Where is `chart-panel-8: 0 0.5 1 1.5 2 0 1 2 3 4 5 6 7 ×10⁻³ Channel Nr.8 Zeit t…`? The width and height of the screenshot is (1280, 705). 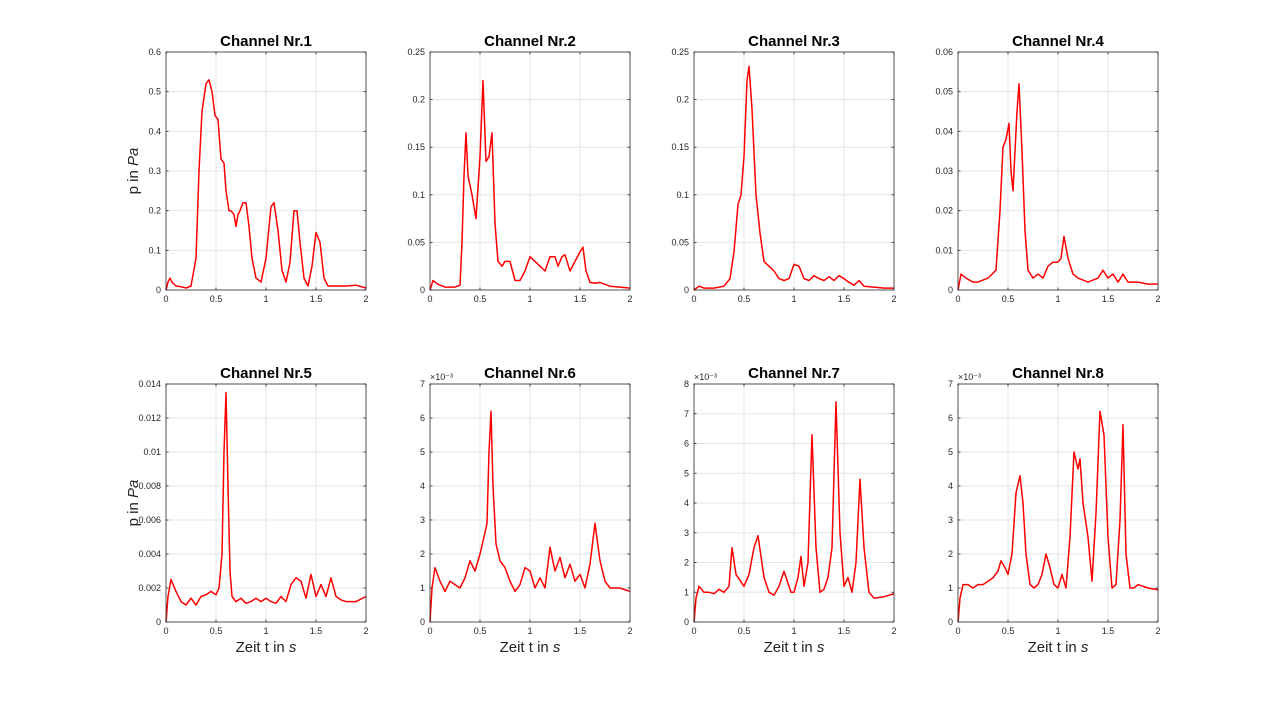 chart-panel-8: 0 0.5 1 1.5 2 0 1 2 3 4 5 6 7 ×10⁻³ Channel Nr.8 Zeit t… is located at coordinates (1054, 510).